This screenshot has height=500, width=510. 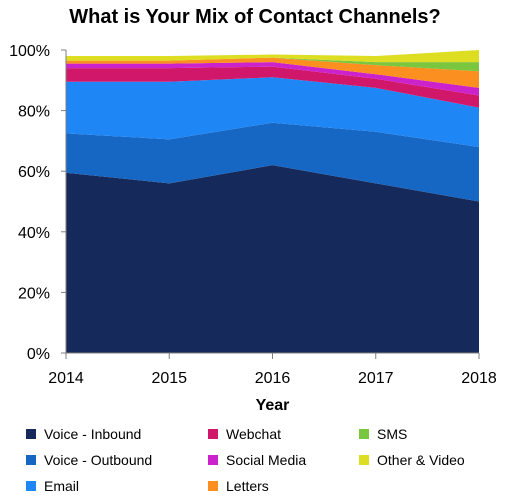 What do you see at coordinates (66, 378) in the screenshot?
I see `x-tick-label: 2014` at bounding box center [66, 378].